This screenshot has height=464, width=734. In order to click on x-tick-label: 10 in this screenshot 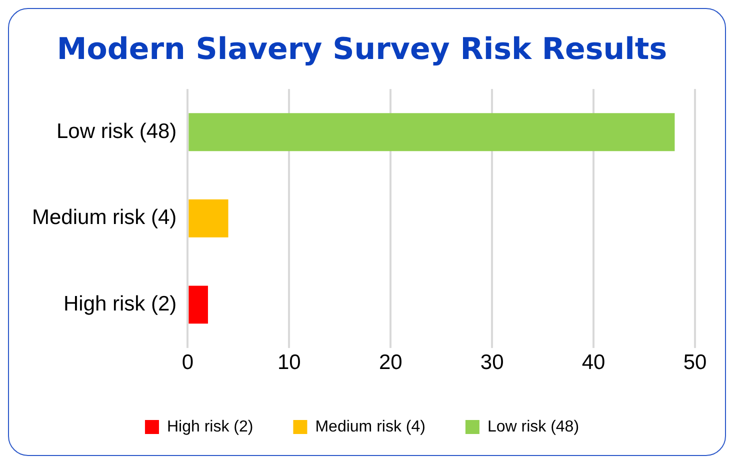, I will do `click(289, 362)`.